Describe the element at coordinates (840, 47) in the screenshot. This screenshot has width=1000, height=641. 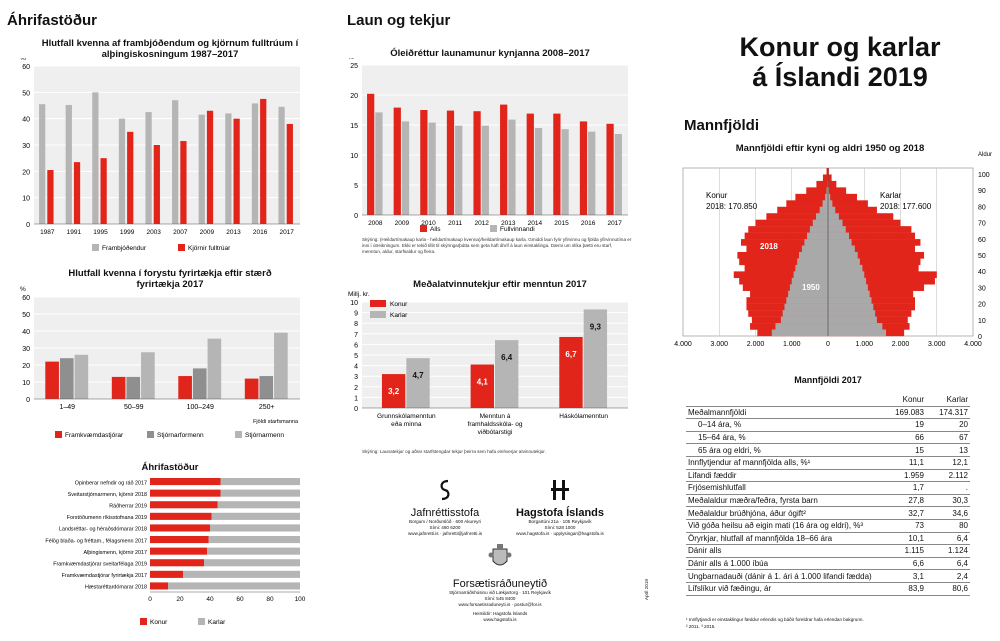
I see `main-title-line1: Konur og karlar` at that location.